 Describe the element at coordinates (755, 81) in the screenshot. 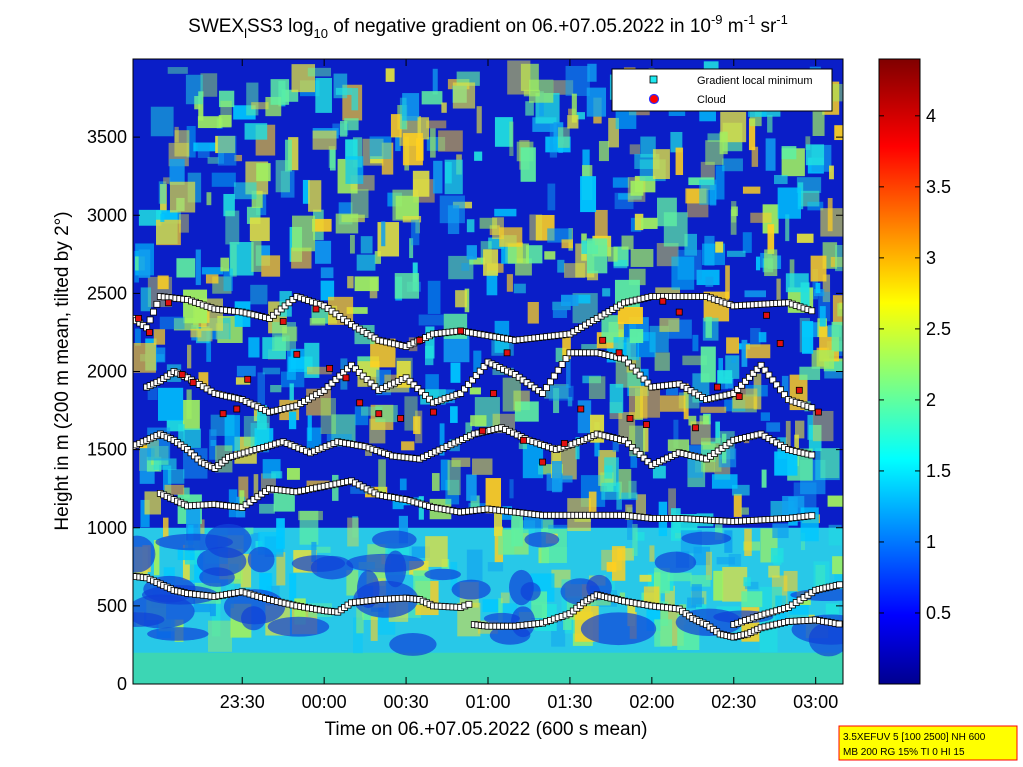

I see `legend-label-minimum: Gradient local minimum` at that location.